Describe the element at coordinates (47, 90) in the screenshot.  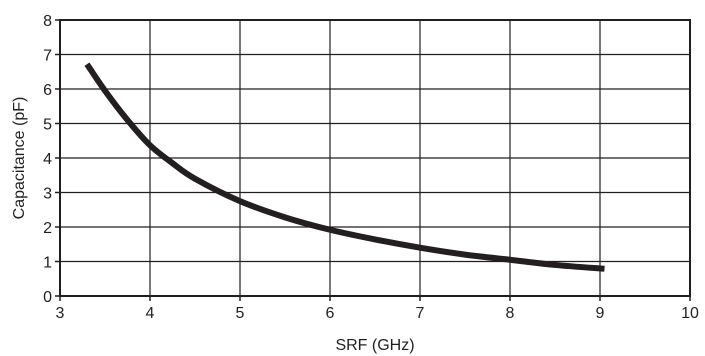
I see `y-tick-label: 6` at that location.